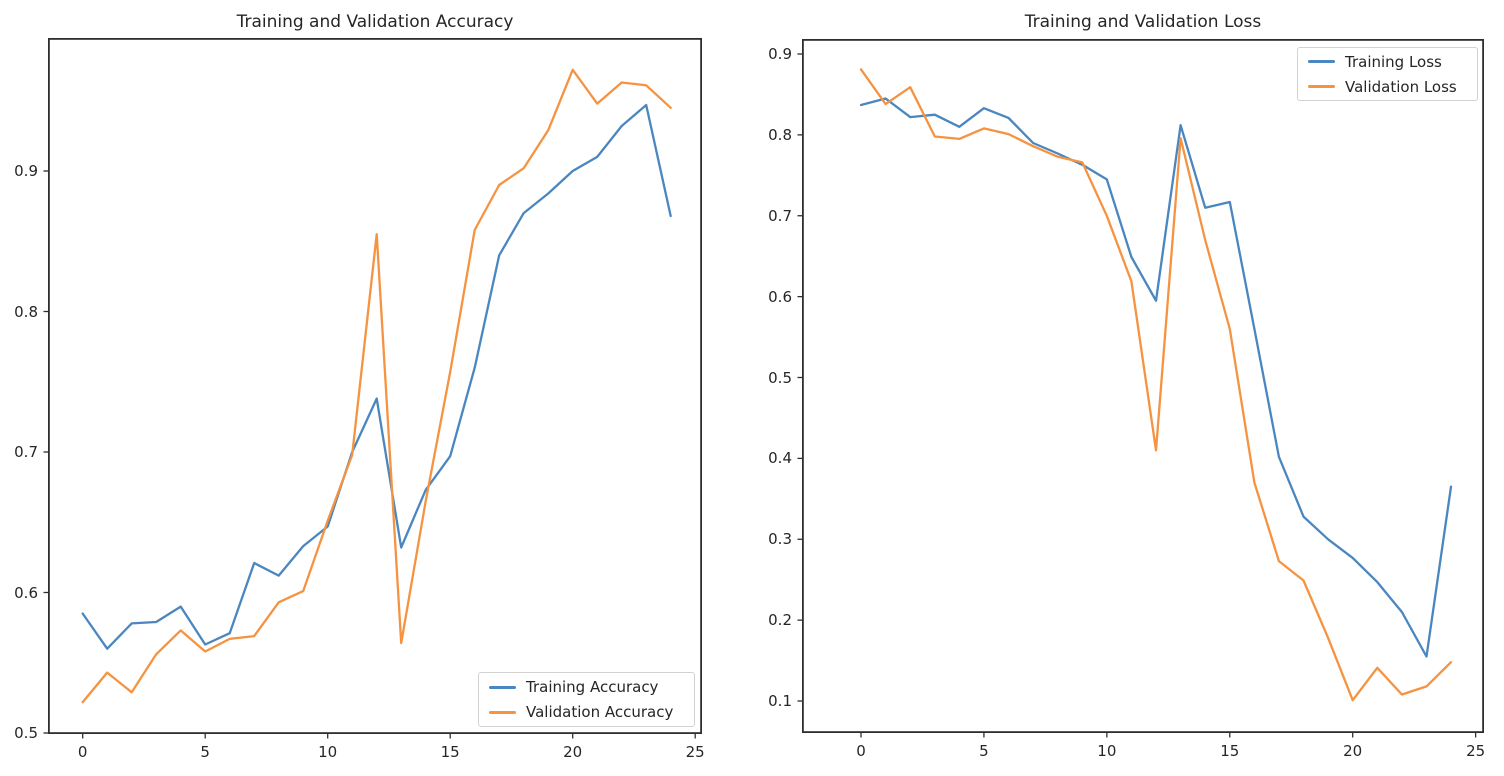 This screenshot has height=776, width=1504. What do you see at coordinates (1143, 22) in the screenshot?
I see `loss-chart-title: Training and Validation Loss` at bounding box center [1143, 22].